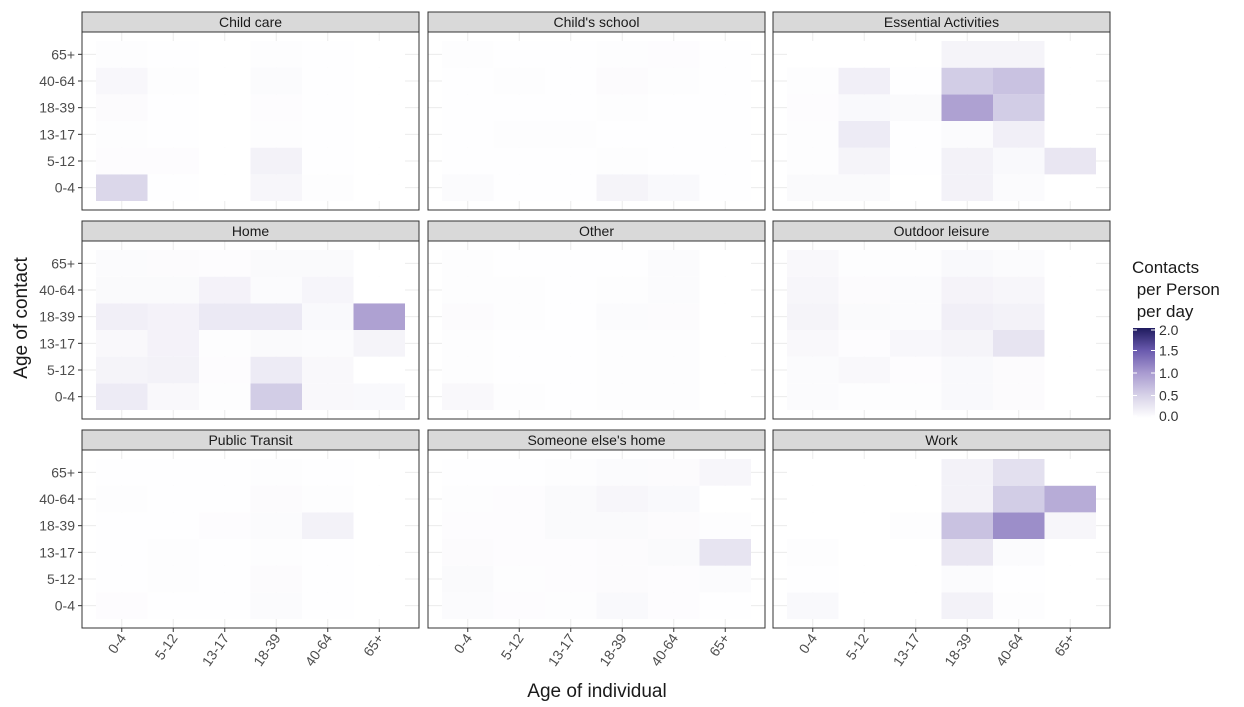 This screenshot has height=707, width=1244. Describe the element at coordinates (166, 646) in the screenshot. I see `x-tick-label: 5-12` at that location.